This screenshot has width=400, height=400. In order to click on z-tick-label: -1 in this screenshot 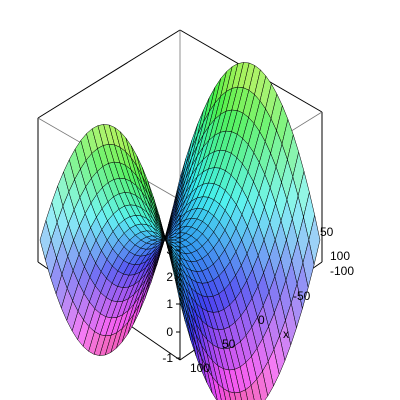, I will do `click(167, 358)`.